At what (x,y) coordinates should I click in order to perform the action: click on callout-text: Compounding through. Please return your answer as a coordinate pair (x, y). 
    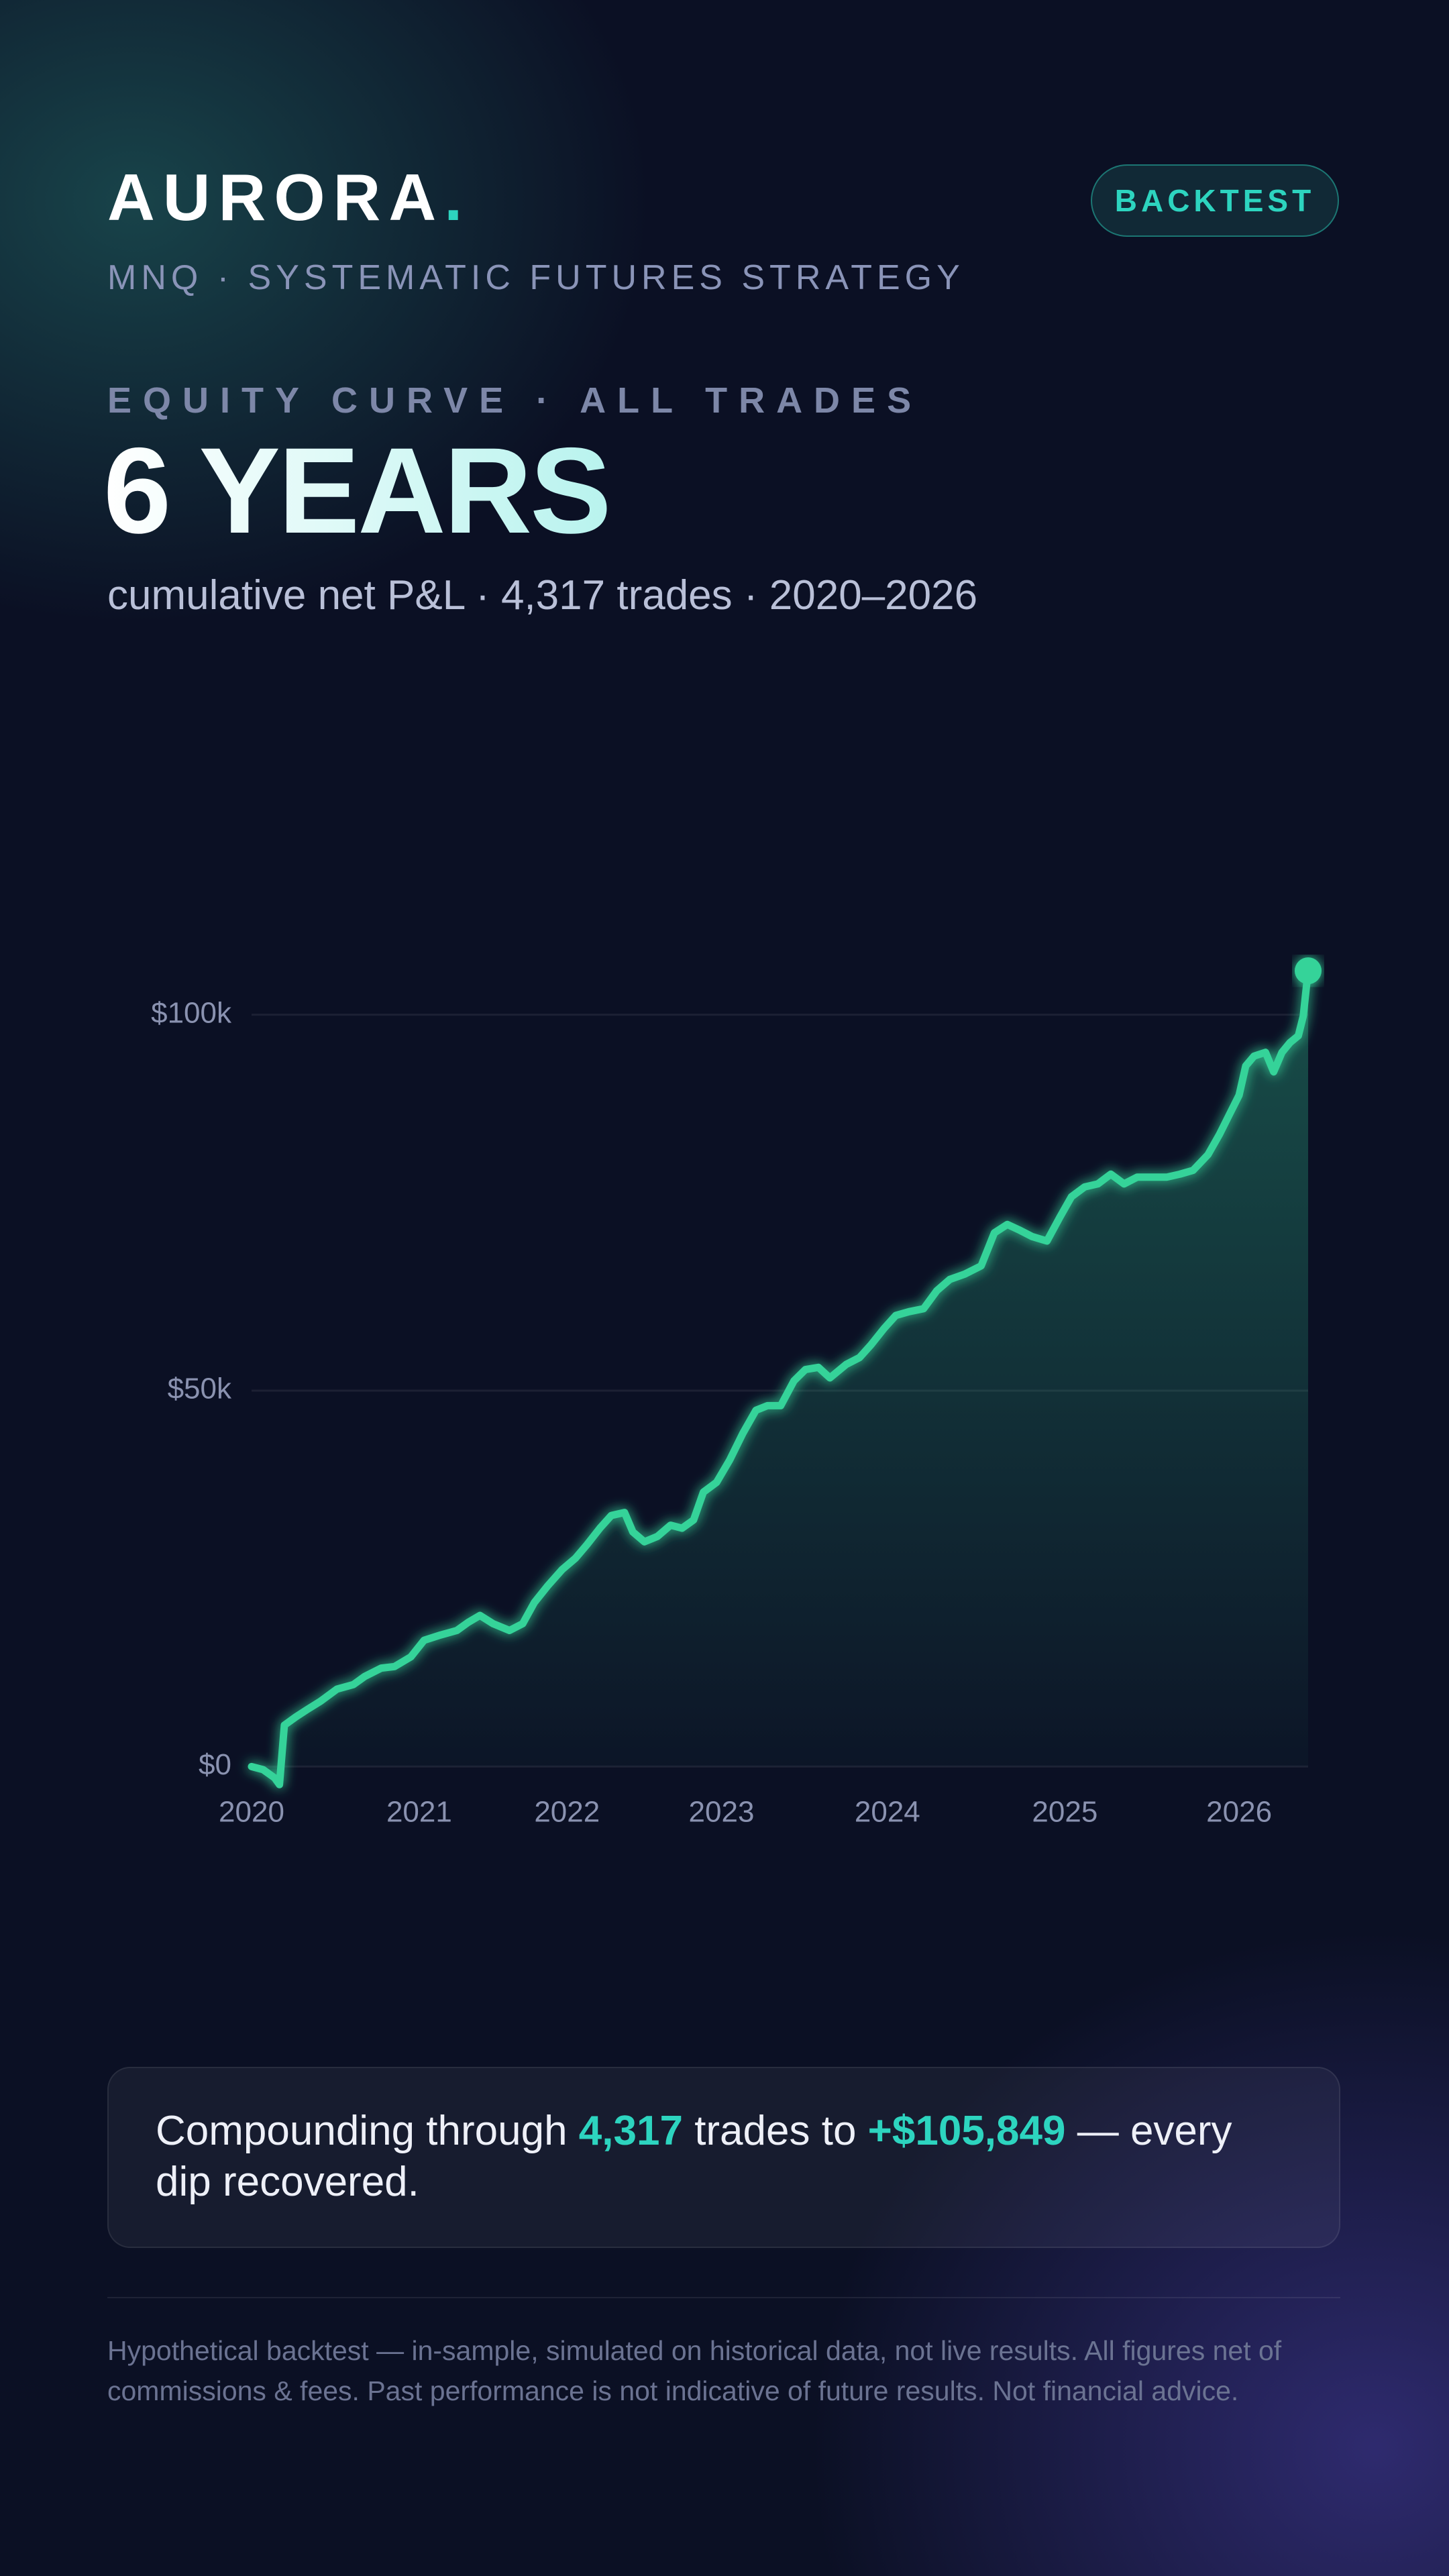
    Looking at the image, I should click on (362, 2131).